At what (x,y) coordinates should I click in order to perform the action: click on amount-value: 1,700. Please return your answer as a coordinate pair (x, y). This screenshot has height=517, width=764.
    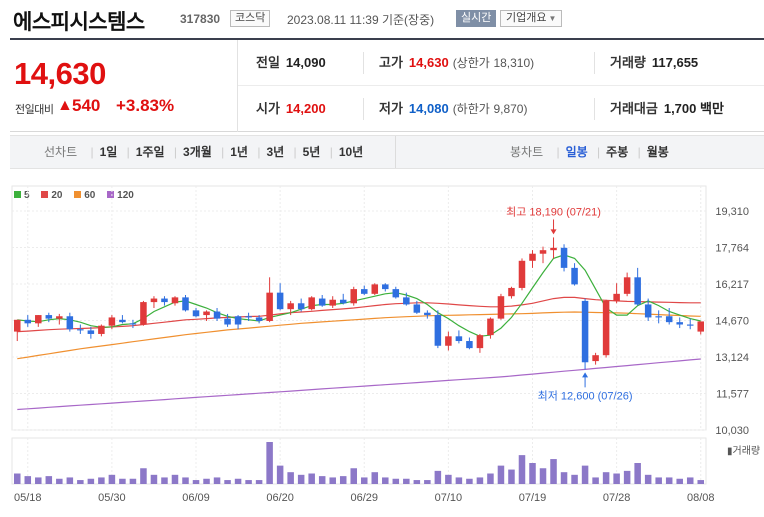
    Looking at the image, I should click on (680, 108).